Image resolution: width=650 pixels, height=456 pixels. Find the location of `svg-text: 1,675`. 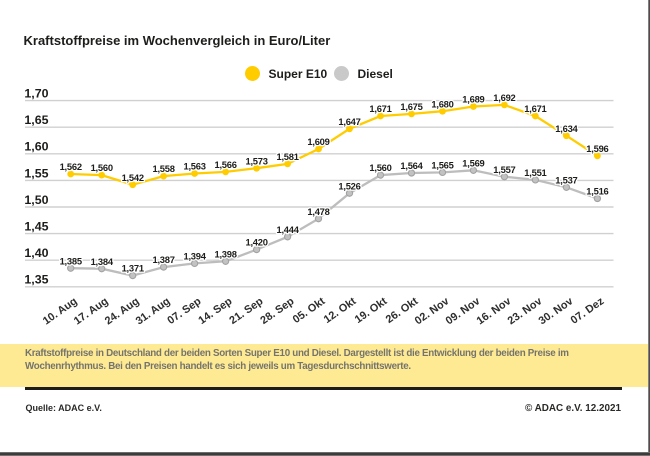

svg-text: 1,675 is located at coordinates (411, 106).